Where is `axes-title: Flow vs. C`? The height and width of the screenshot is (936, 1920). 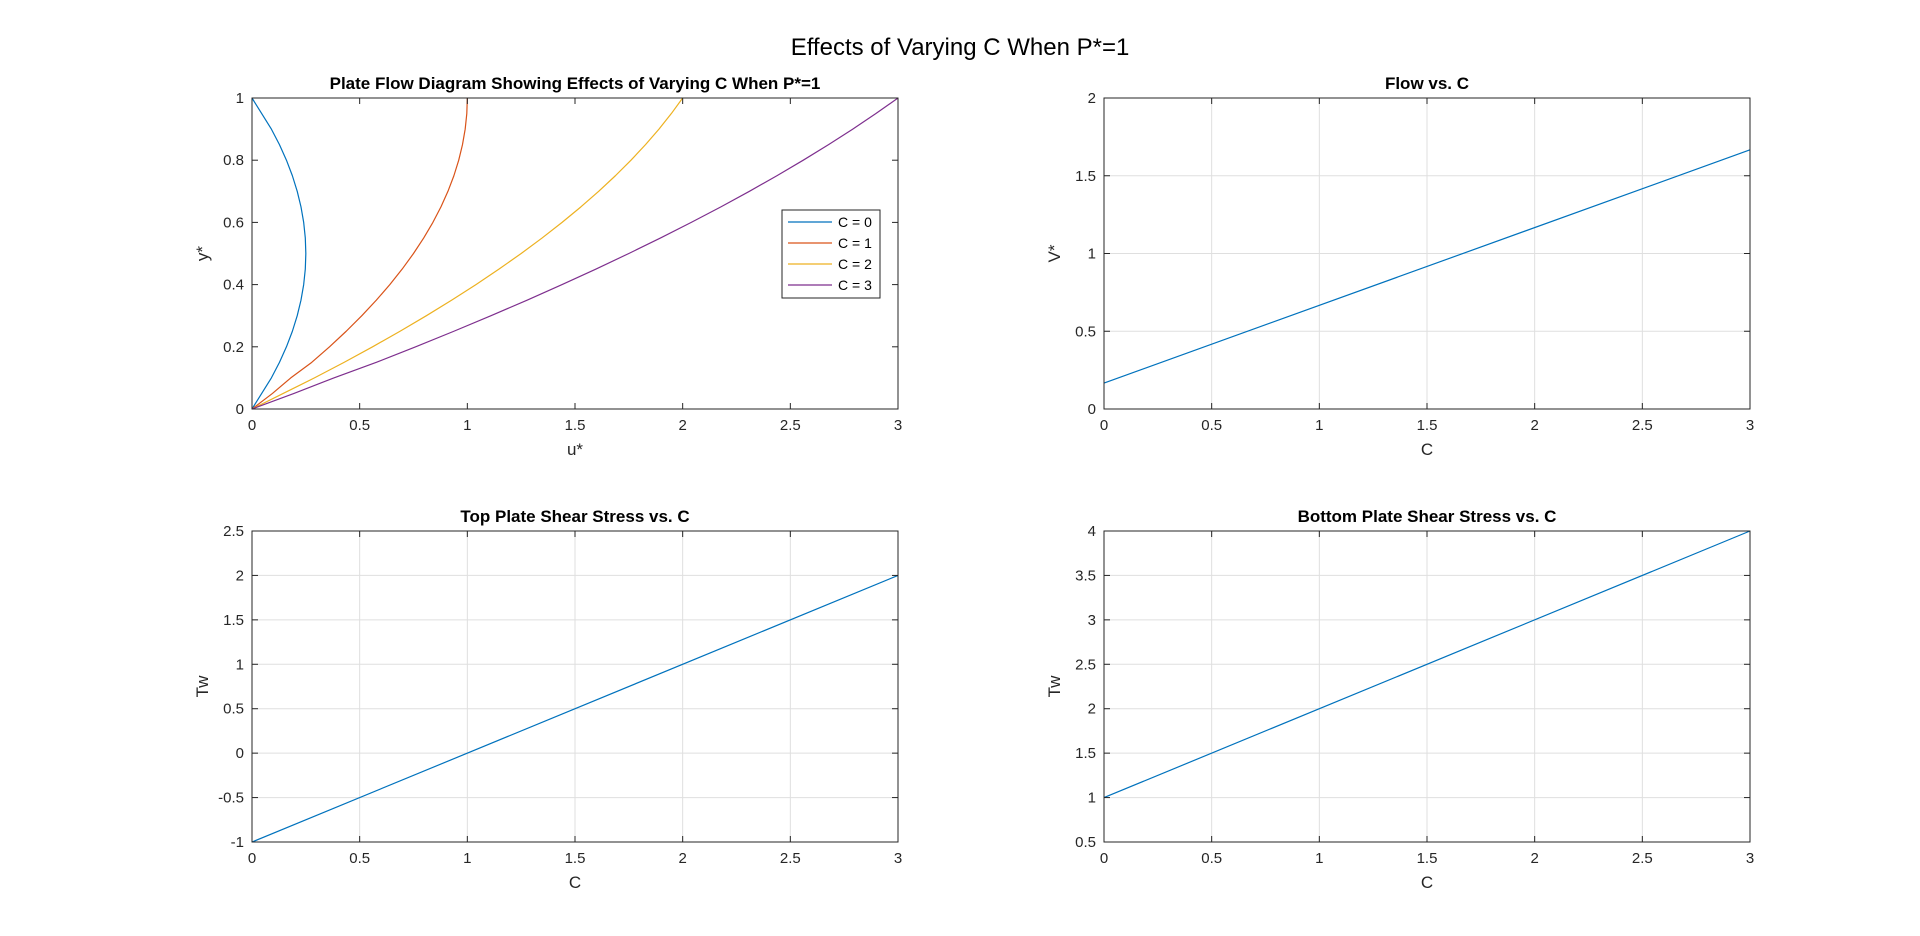 axes-title: Flow vs. C is located at coordinates (1427, 83).